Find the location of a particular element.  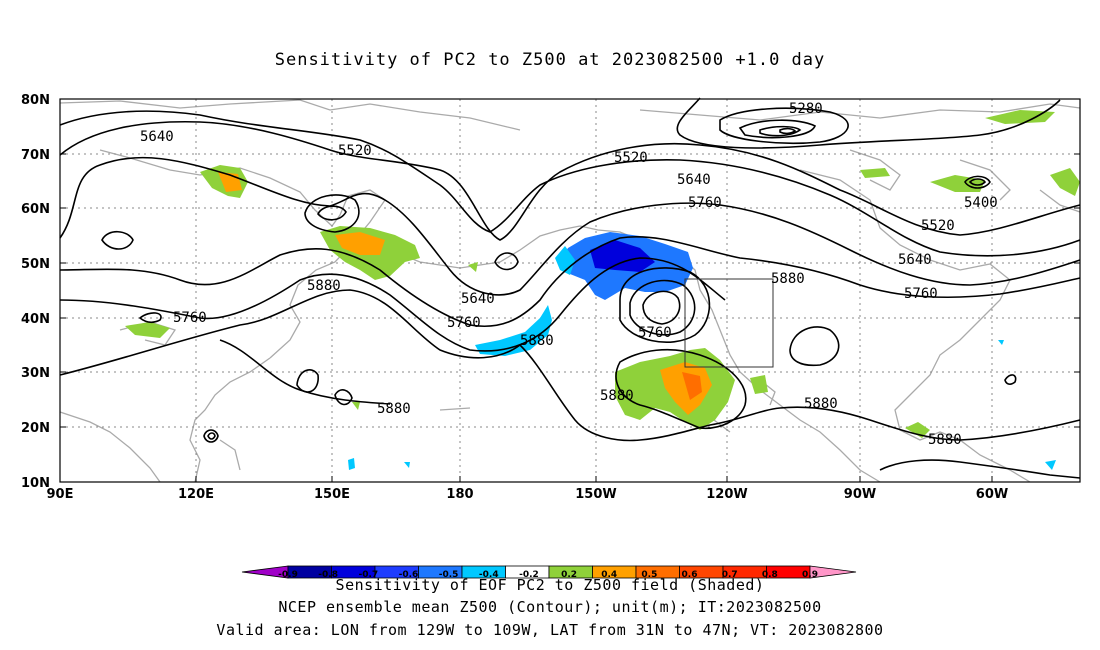

x-tick-label: 90W is located at coordinates (860, 494).